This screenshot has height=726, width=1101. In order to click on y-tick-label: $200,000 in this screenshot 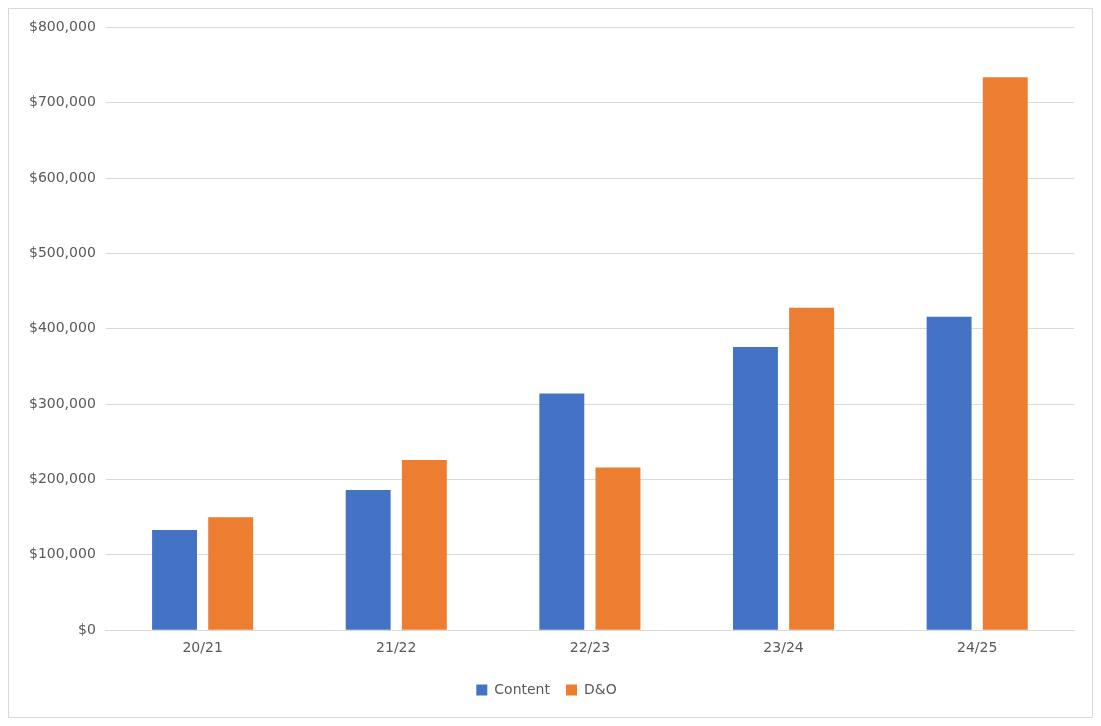, I will do `click(62, 478)`.